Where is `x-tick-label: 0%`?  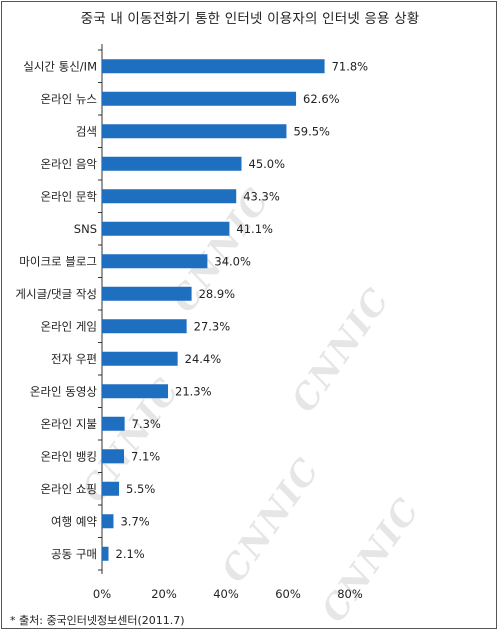
x-tick-label: 0% is located at coordinates (102, 594).